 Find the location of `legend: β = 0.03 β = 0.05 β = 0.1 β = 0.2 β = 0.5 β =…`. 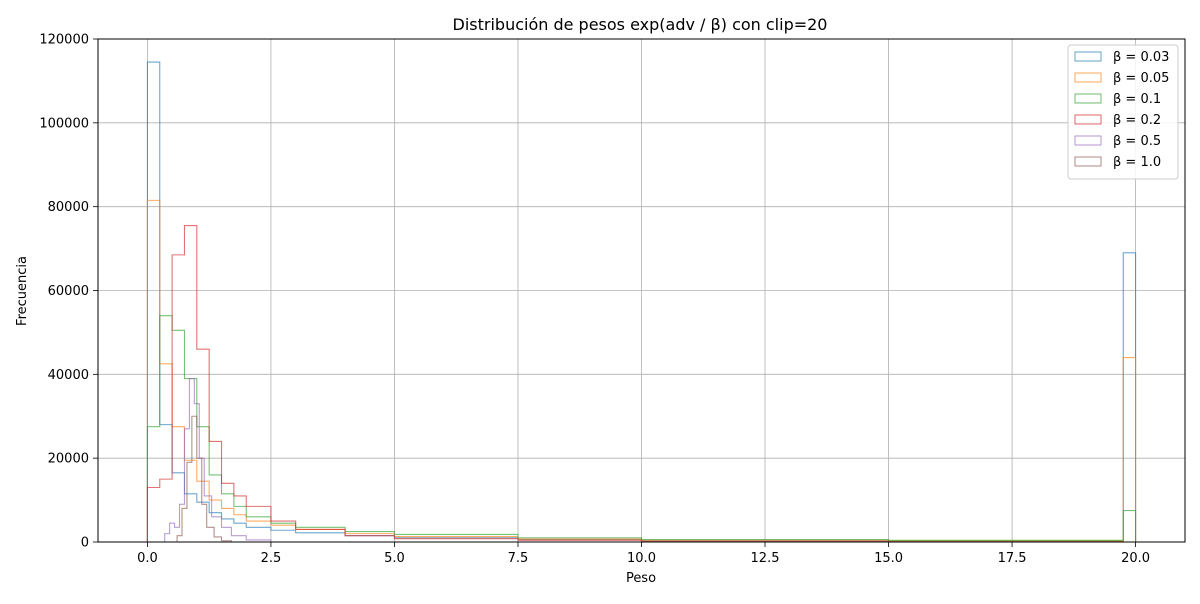

legend: β = 0.03 β = 0.05 β = 0.1 β = 0.2 β = 0.5 β =… is located at coordinates (1123, 112).